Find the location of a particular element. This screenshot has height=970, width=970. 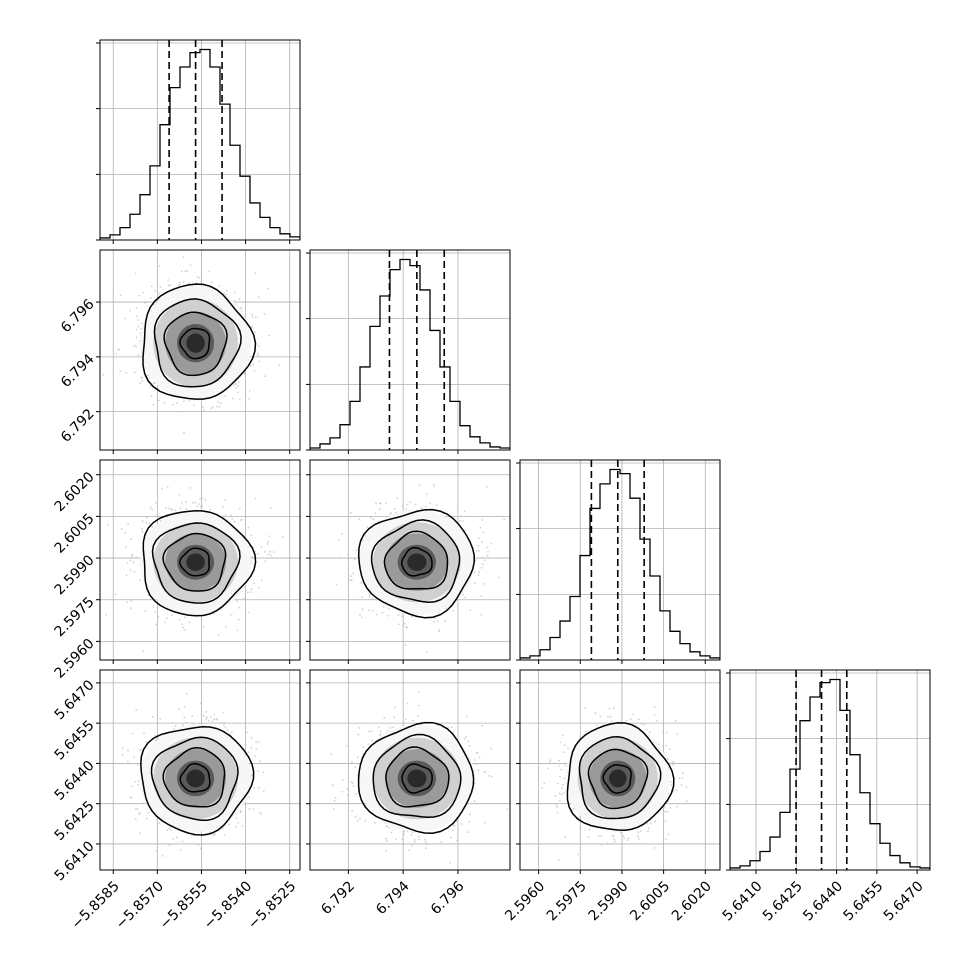

panel-frame is located at coordinates (200, 350).